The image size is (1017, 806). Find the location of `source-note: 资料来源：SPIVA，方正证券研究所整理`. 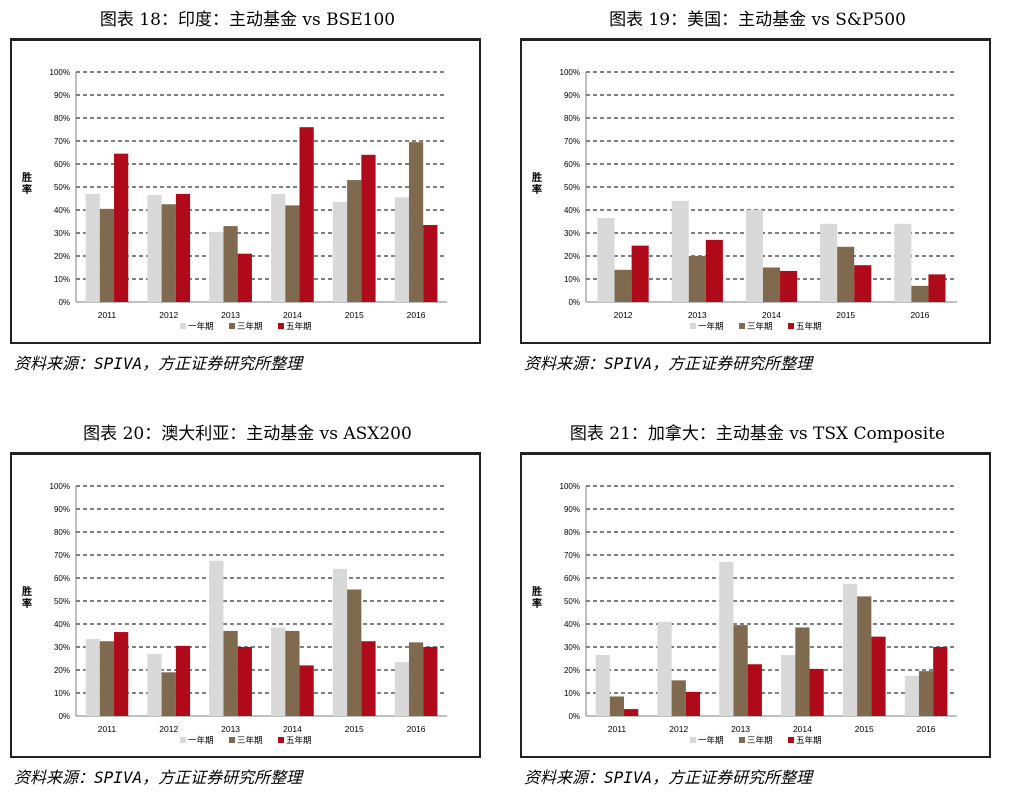

source-note: 资料来源：SPIVA，方正证券研究所整理 is located at coordinates (668, 363).